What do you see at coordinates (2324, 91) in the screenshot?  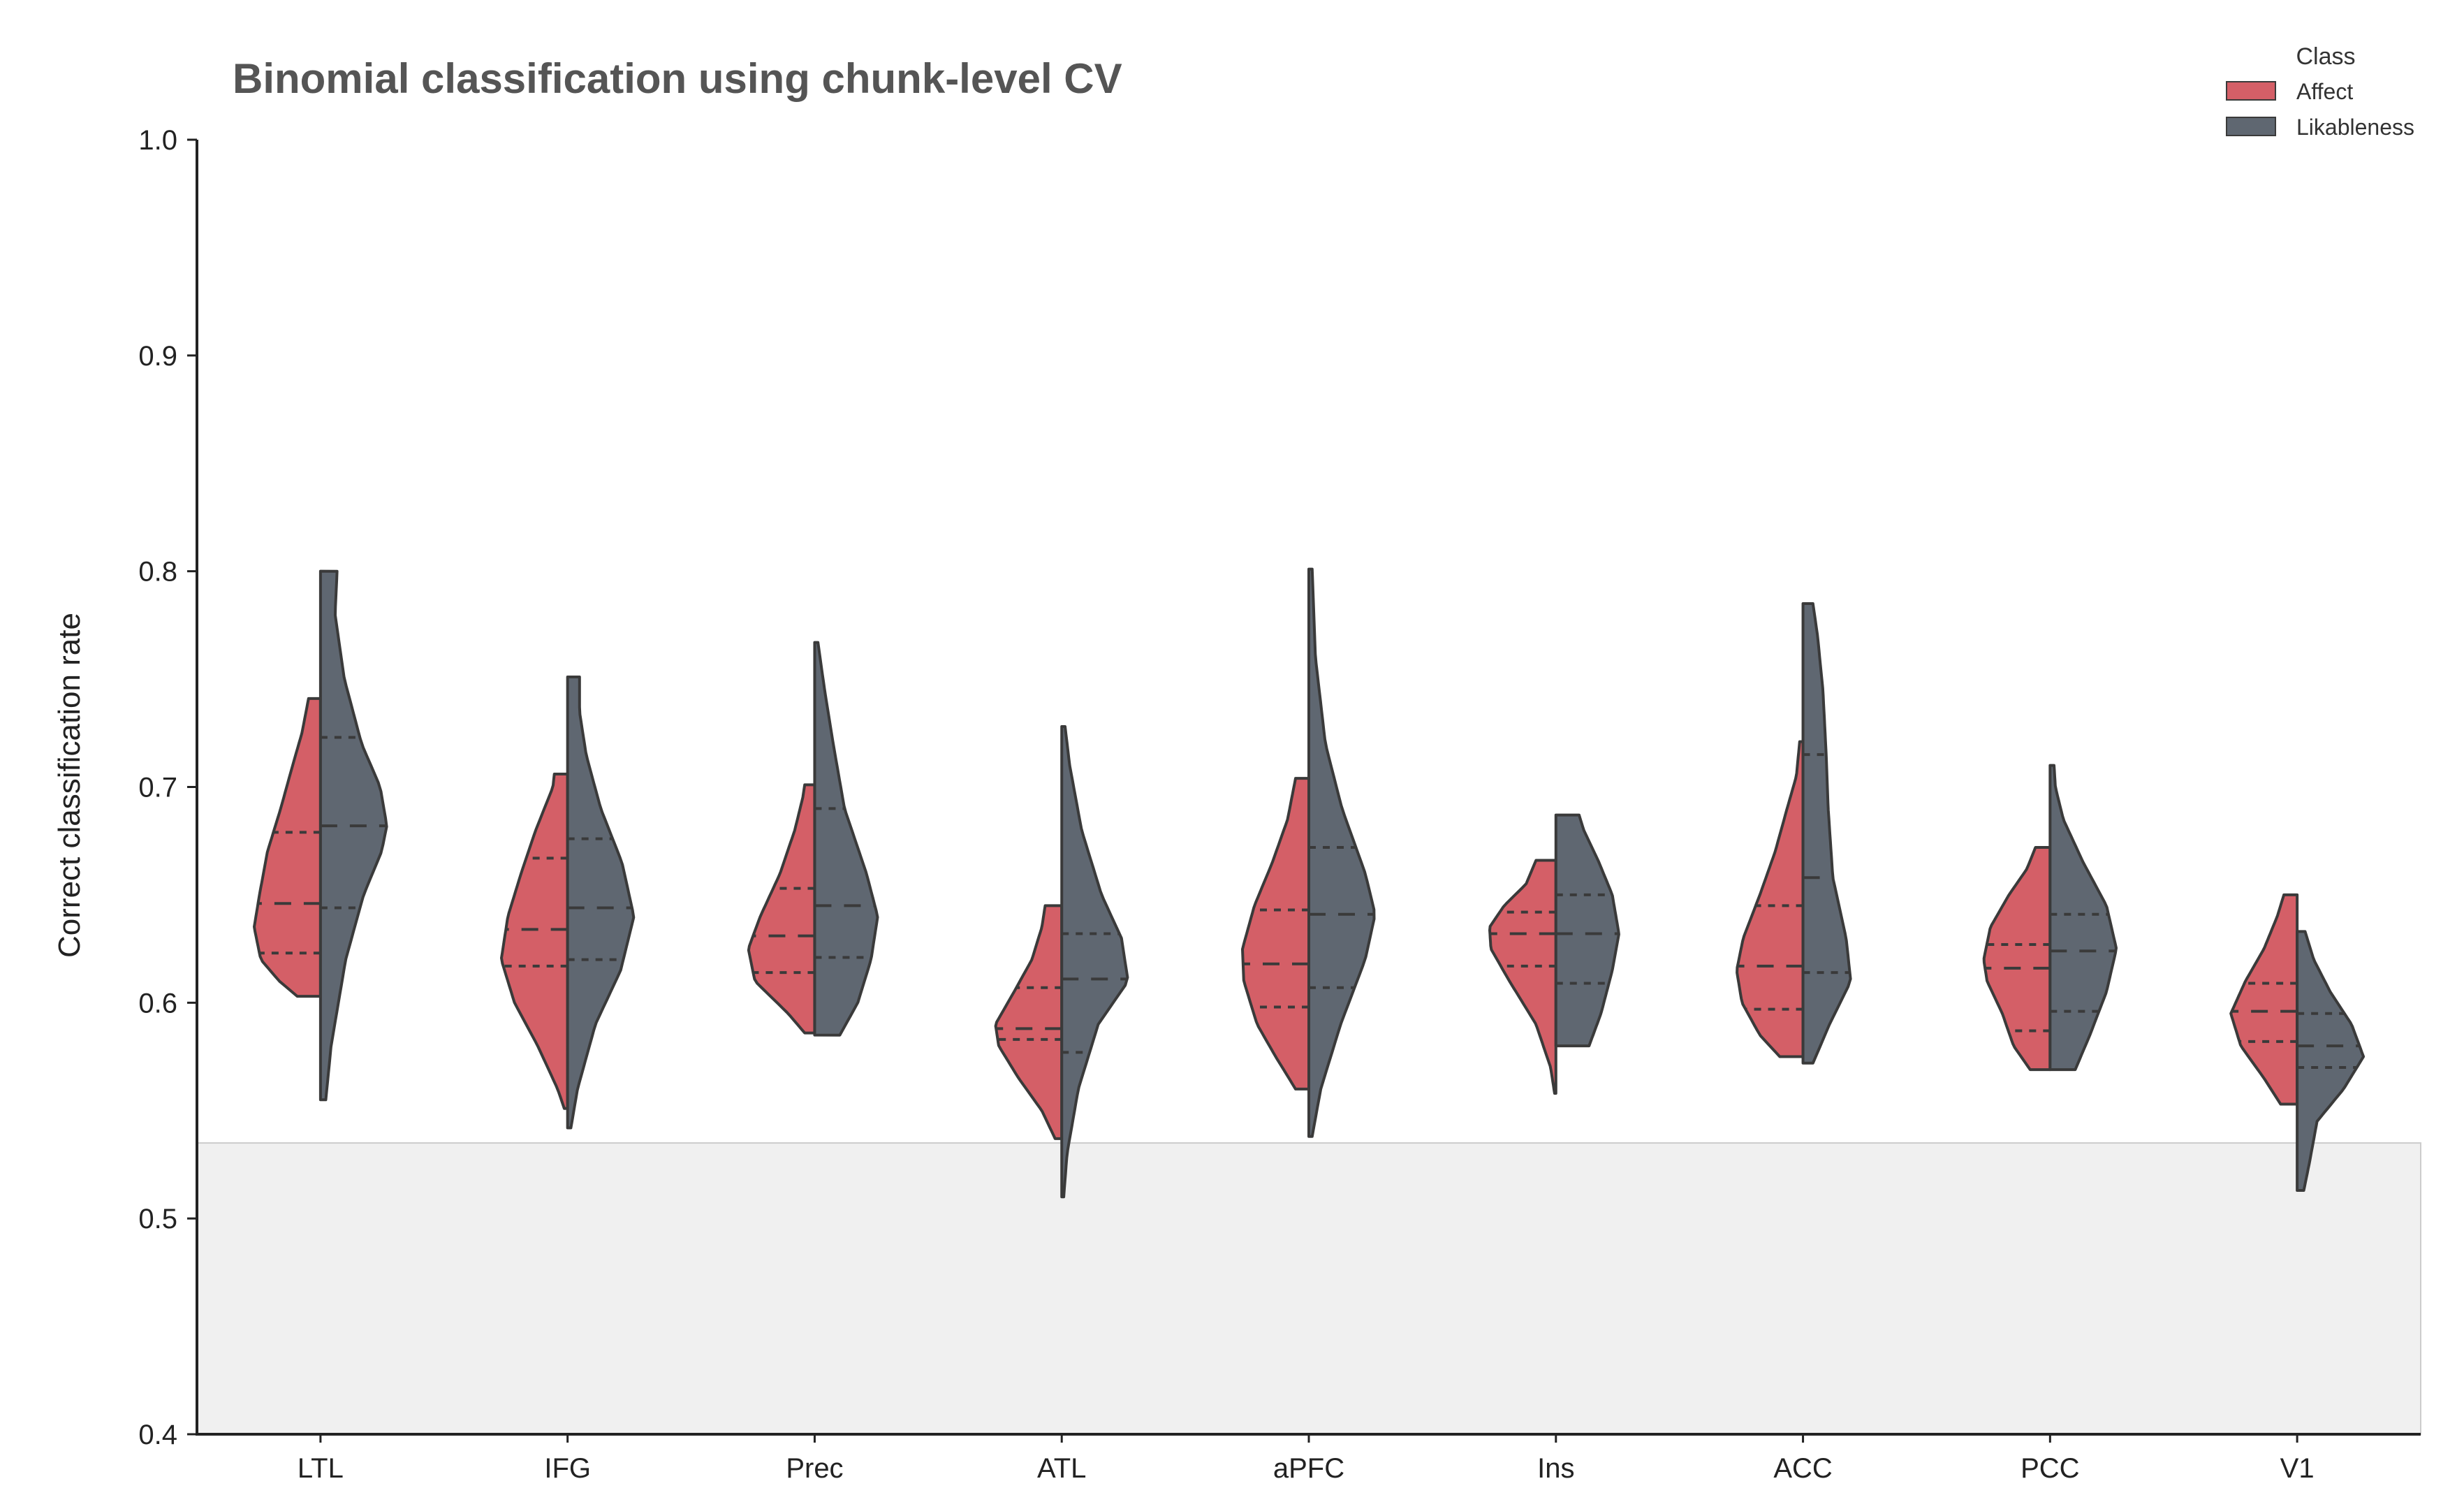 I see `legend-label-affect: Affect` at bounding box center [2324, 91].